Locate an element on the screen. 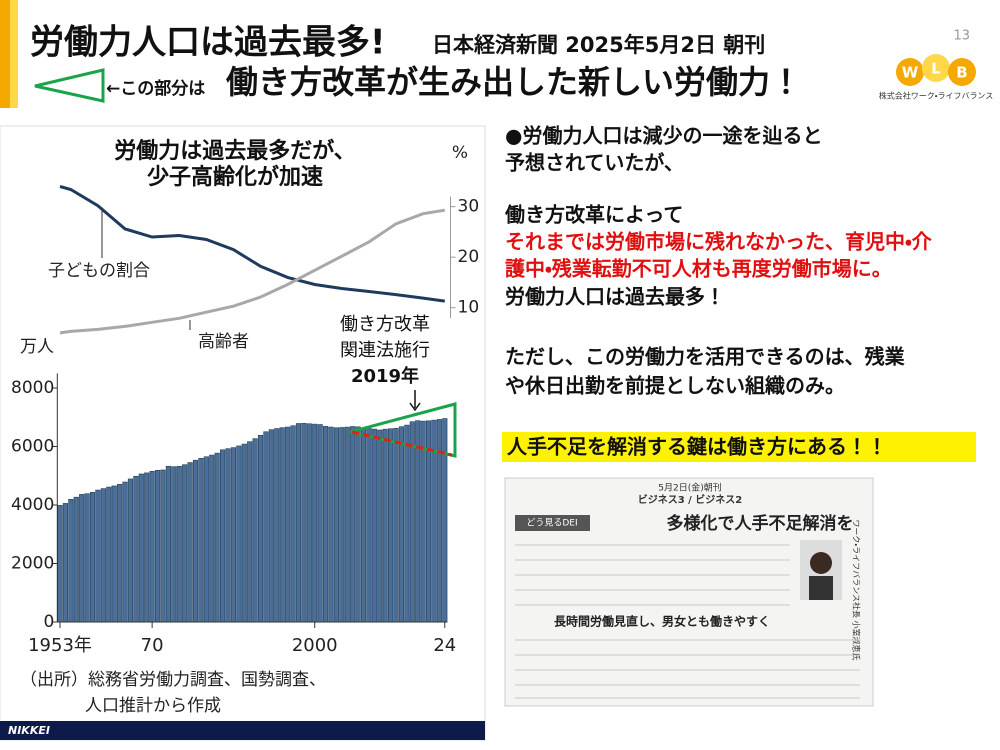  source-note: （出所）総務省労働力調査、国勢調査、 is located at coordinates (173, 680).